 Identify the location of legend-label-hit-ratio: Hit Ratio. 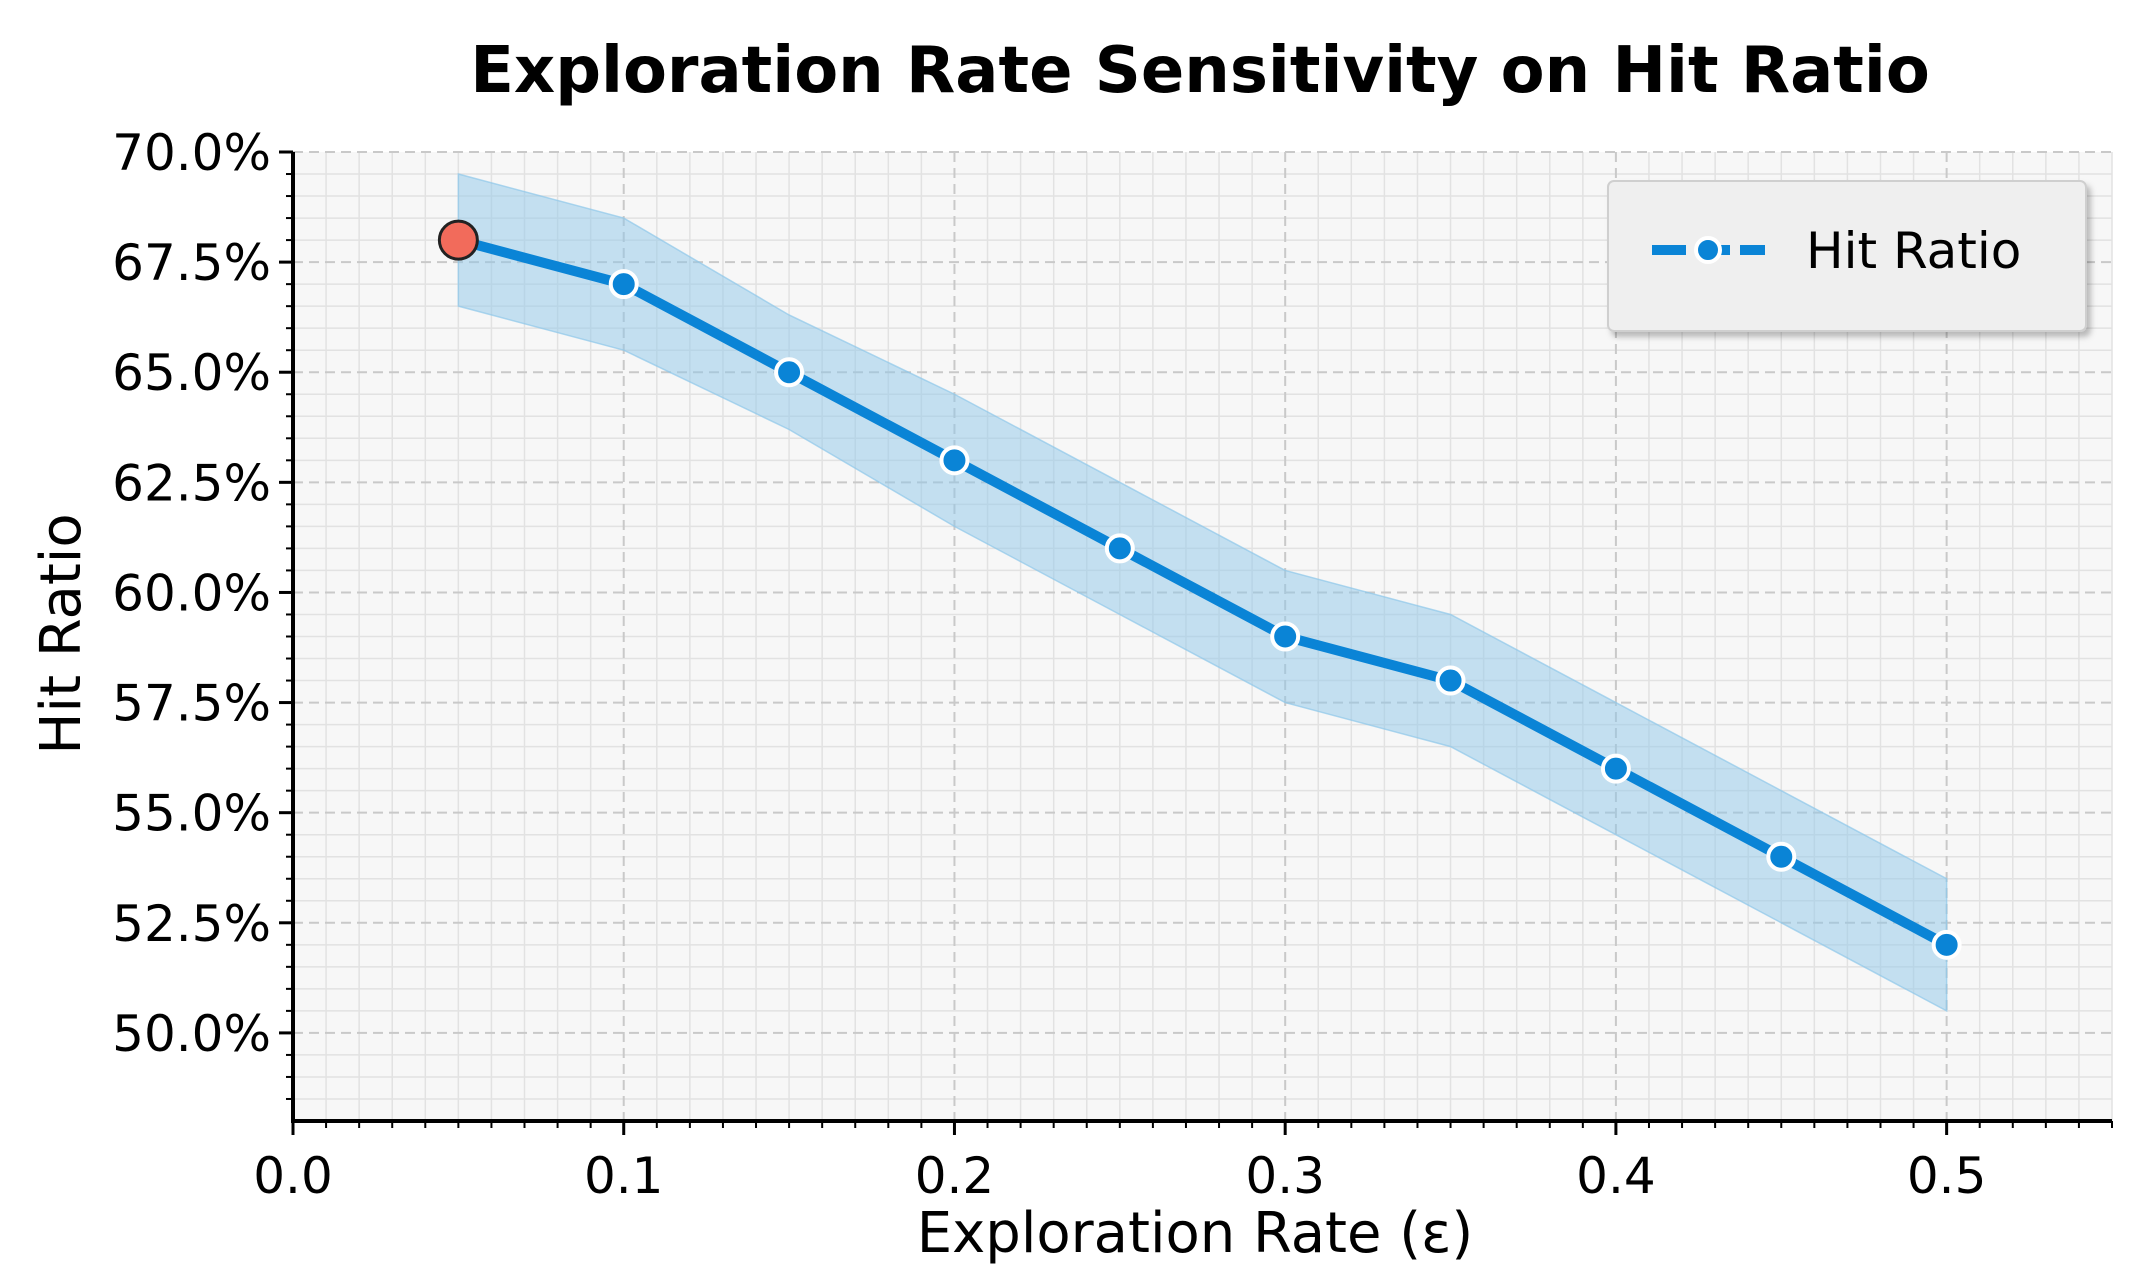
(1913, 251).